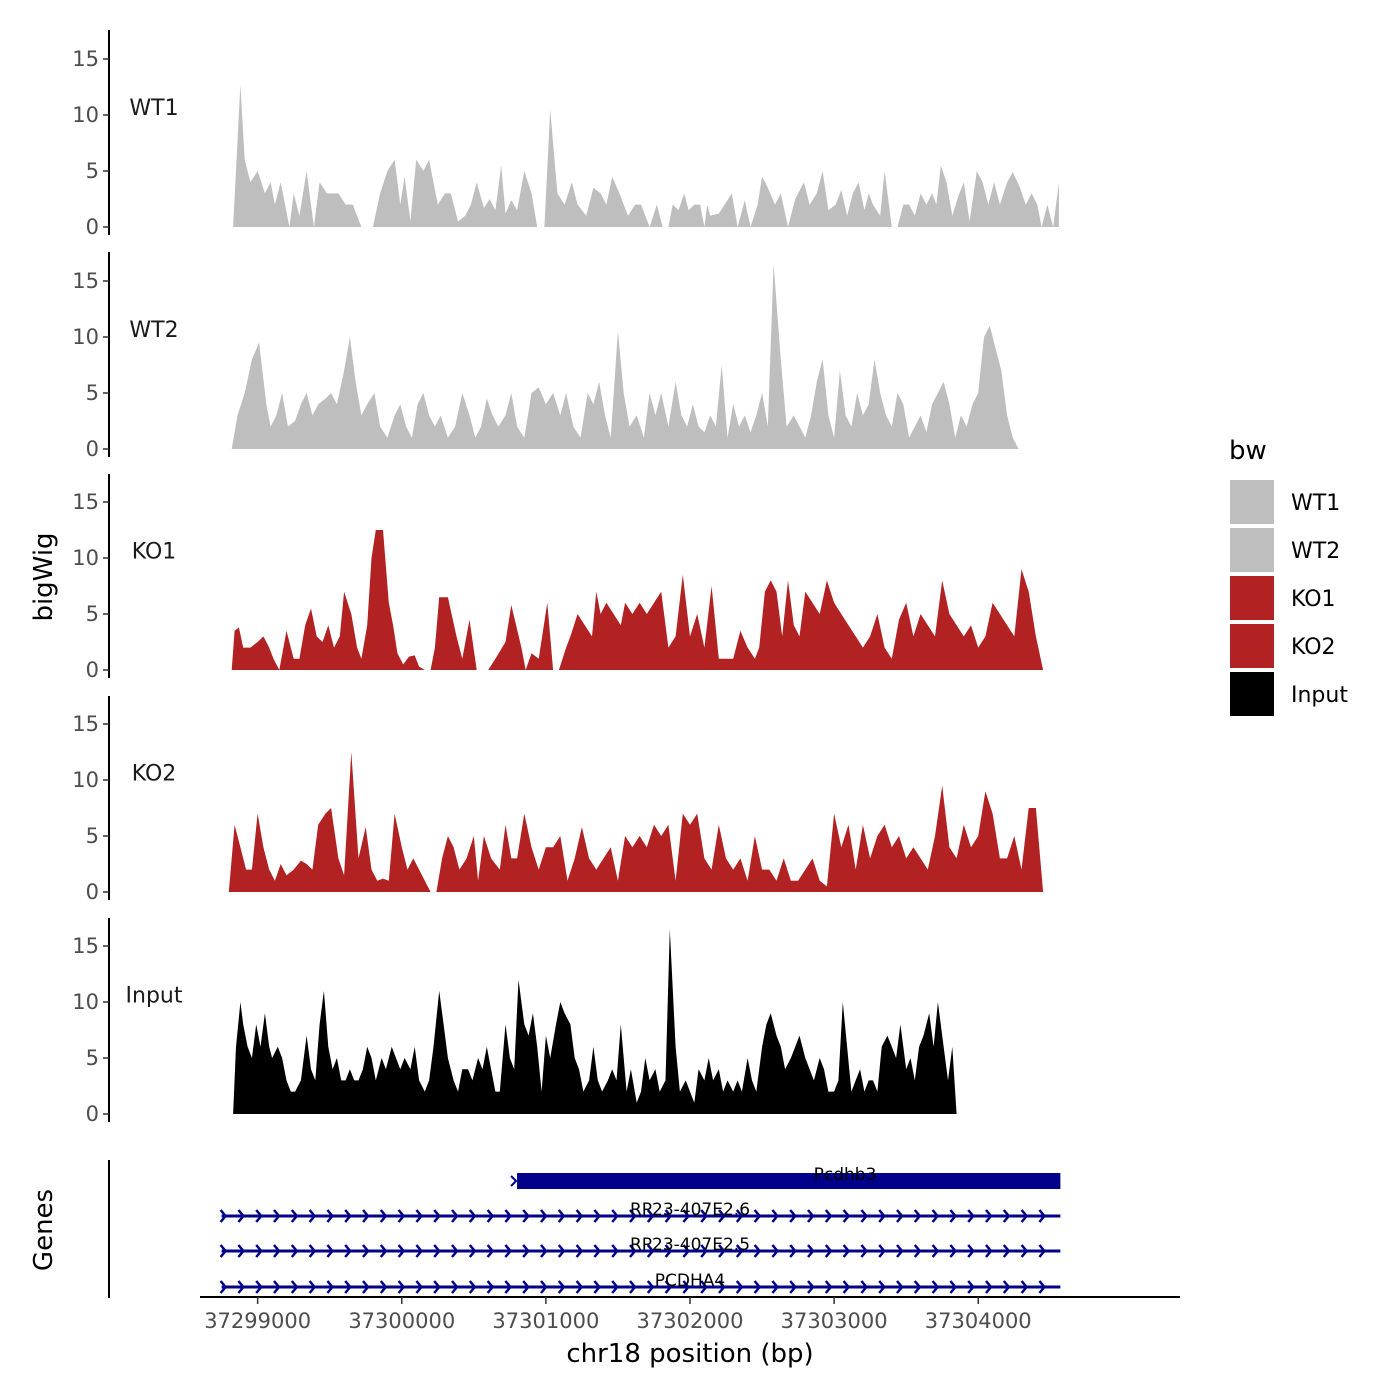  I want to click on legend-label: KO2, so click(1313, 647).